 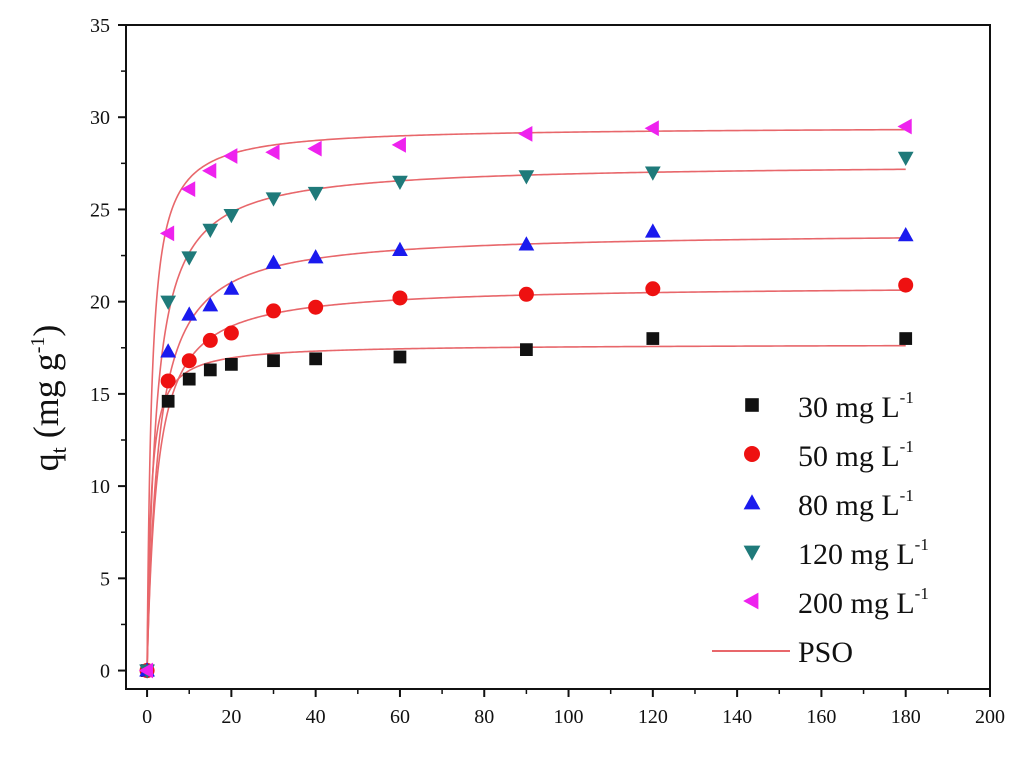 What do you see at coordinates (856, 504) in the screenshot?
I see `legend-label: 80 mg L-1` at bounding box center [856, 504].